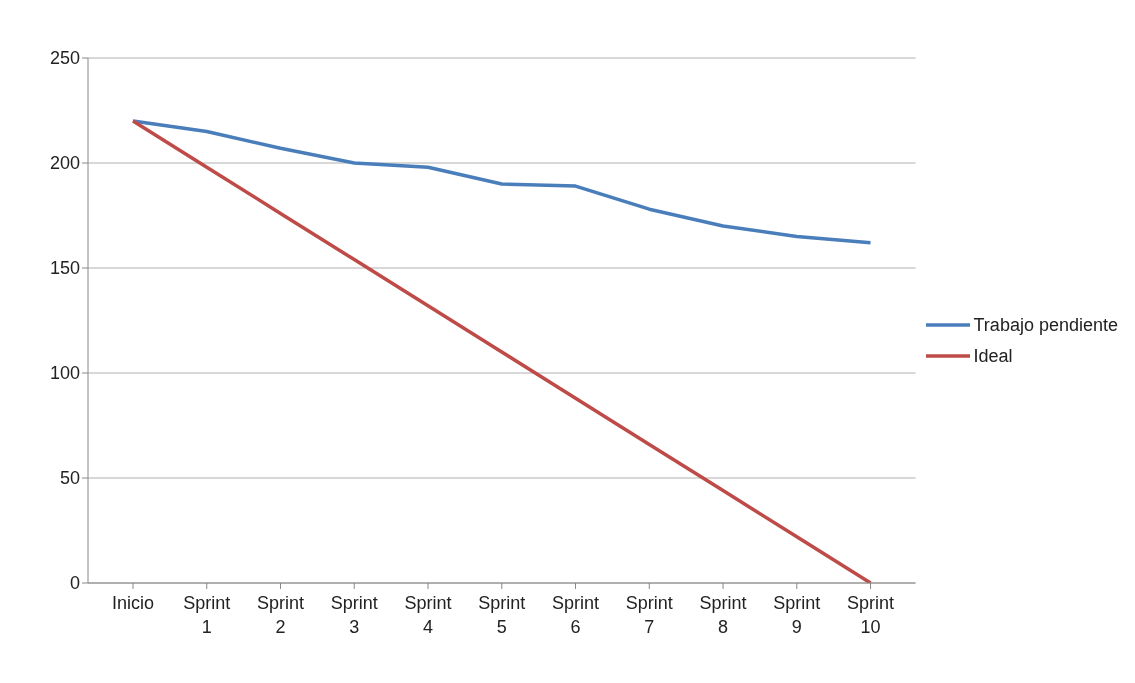 The image size is (1135, 683). I want to click on y-tick-label: 100, so click(64, 373).